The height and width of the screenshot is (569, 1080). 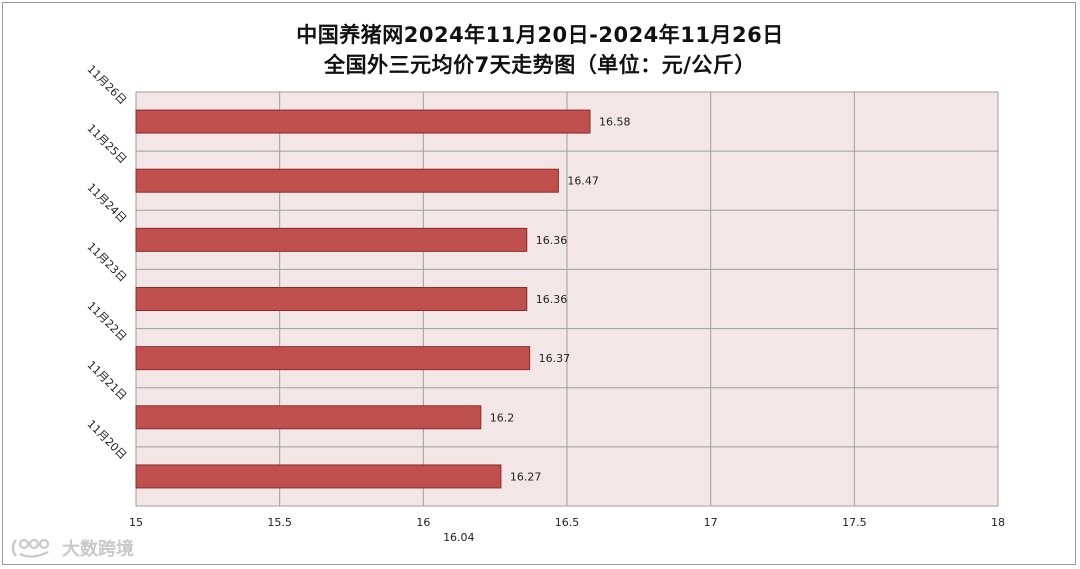 What do you see at coordinates (107, 321) in the screenshot?
I see `y-tick-label-2: 11月22日` at bounding box center [107, 321].